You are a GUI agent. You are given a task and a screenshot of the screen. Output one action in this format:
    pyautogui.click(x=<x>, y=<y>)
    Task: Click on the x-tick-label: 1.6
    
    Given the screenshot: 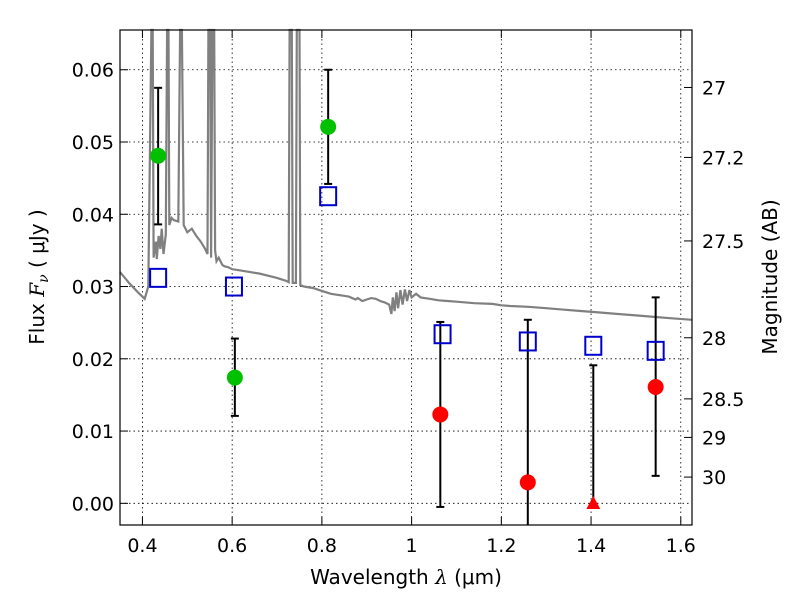 What is the action you would take?
    pyautogui.click(x=681, y=546)
    